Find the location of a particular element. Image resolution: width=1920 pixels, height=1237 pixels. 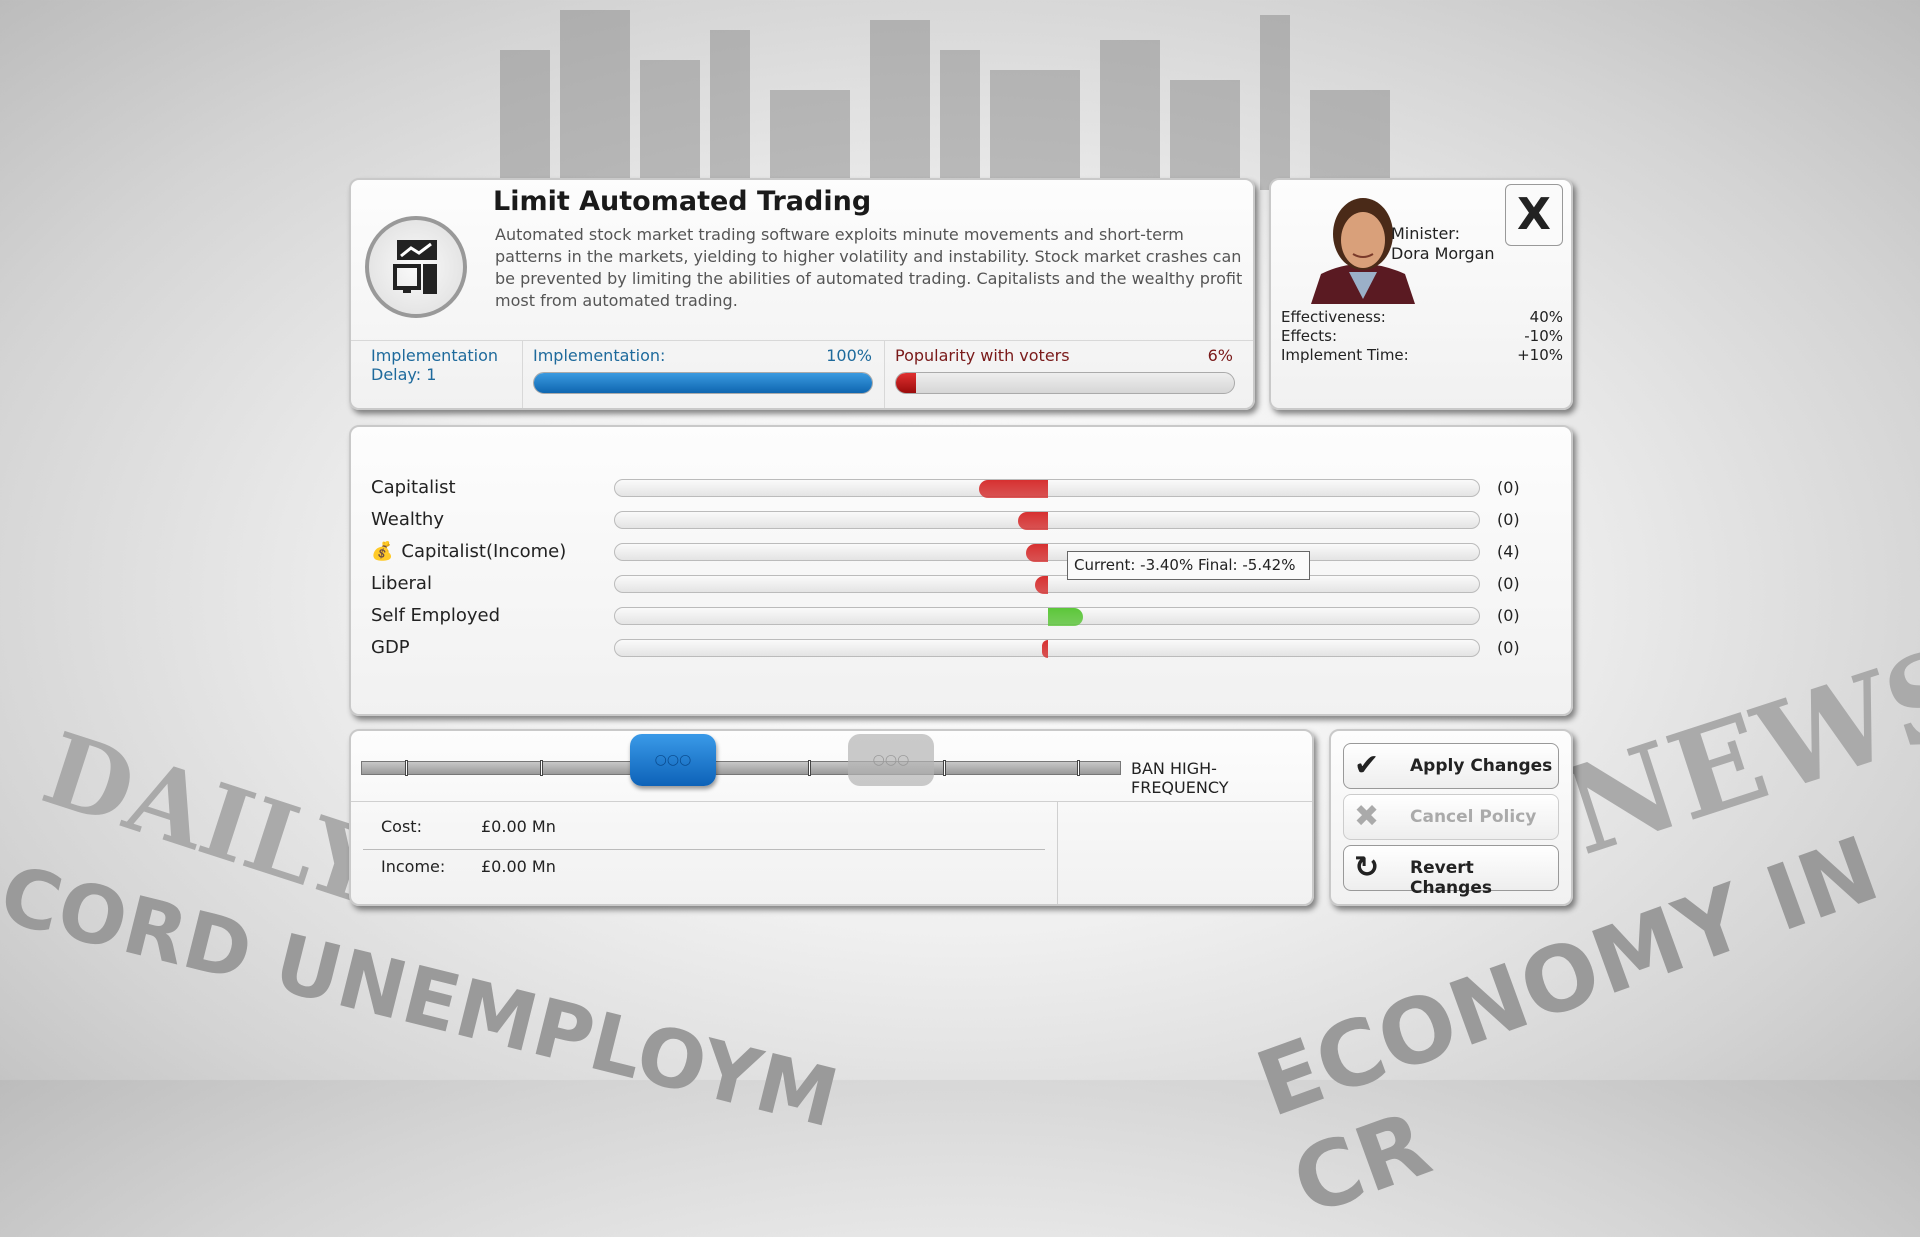

implementation-bar is located at coordinates (703, 383).